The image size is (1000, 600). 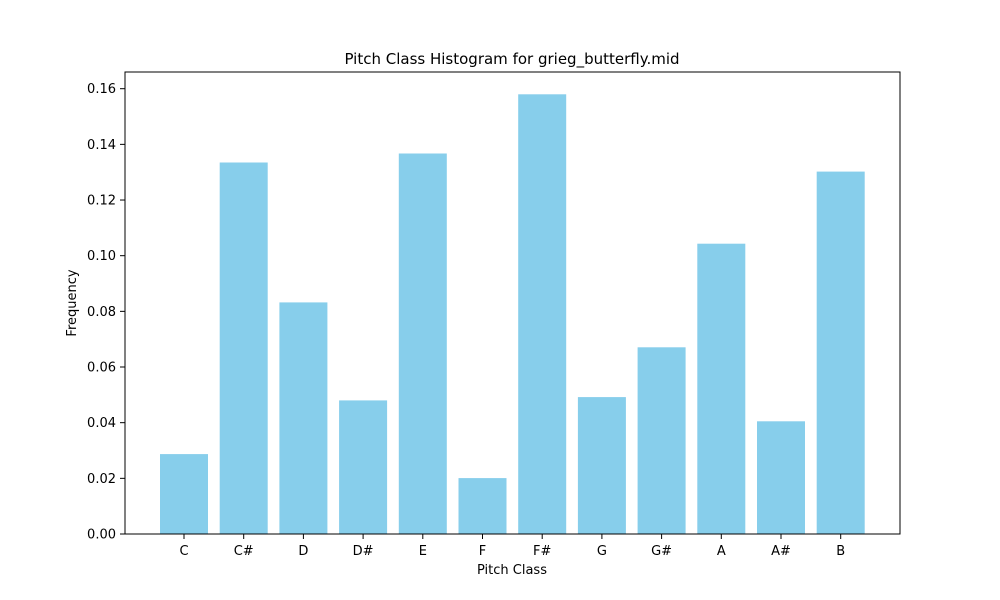 I want to click on x-axis: C C# D D# E F F# G G# A A# B, so click(x=512, y=546).